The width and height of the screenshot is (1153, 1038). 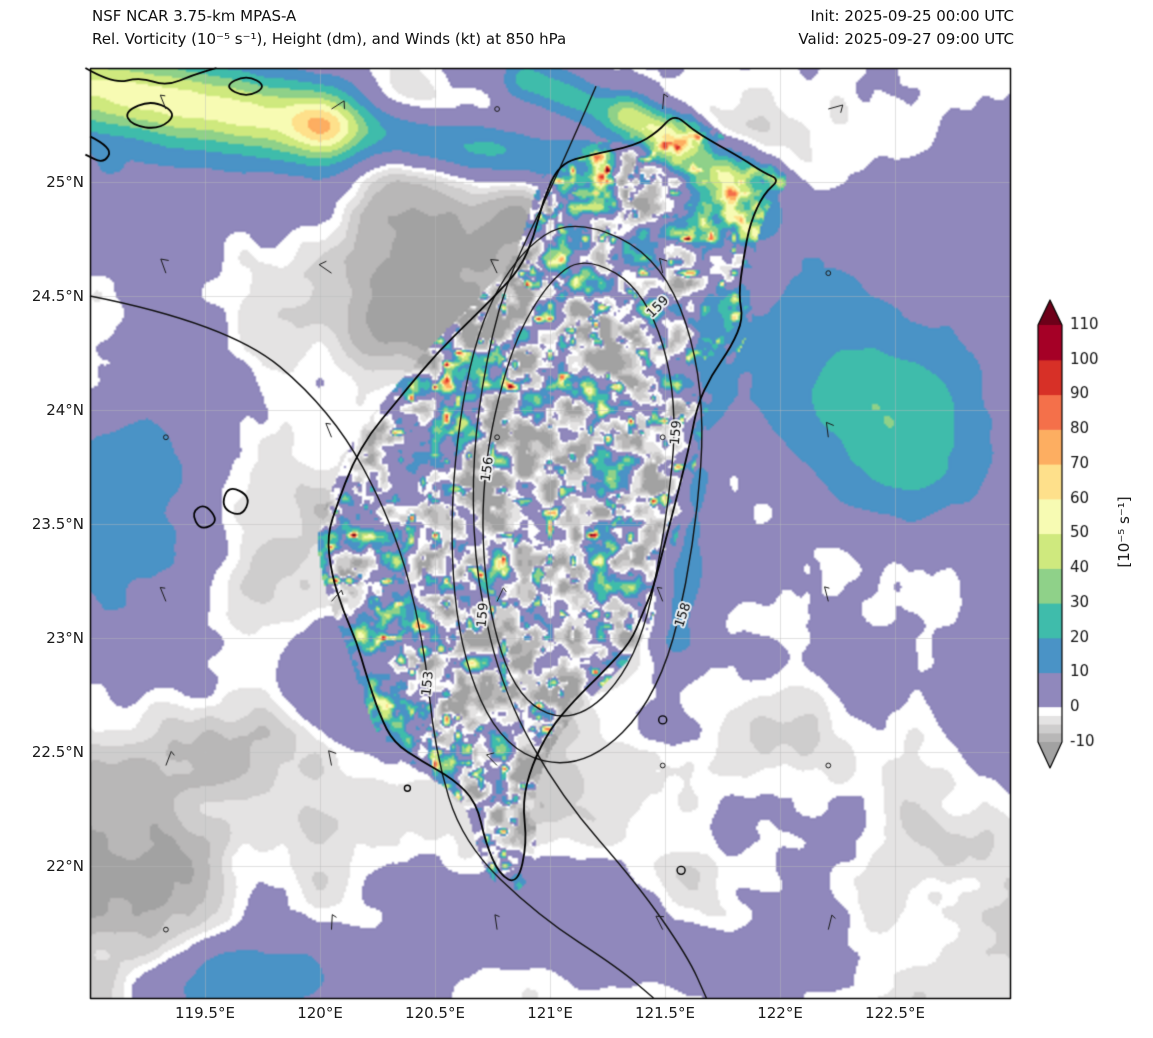 What do you see at coordinates (895, 1013) in the screenshot?
I see `x-tick-label: 122.5°E` at bounding box center [895, 1013].